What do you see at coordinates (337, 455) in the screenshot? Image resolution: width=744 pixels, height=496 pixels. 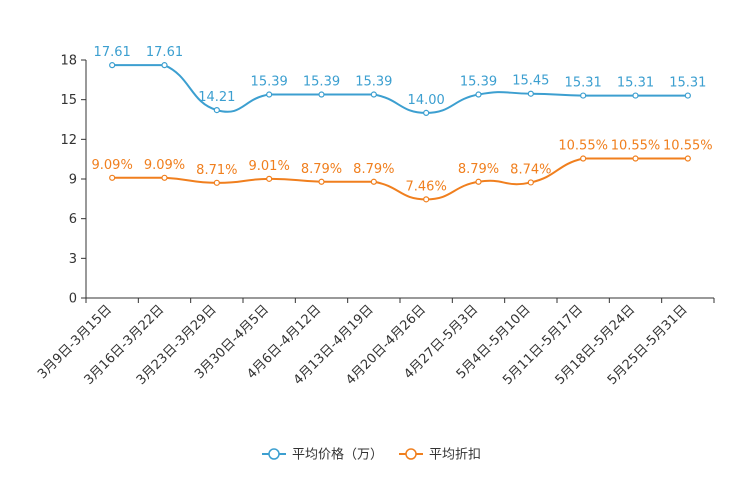 I see `legend-label: 平均价格（万）` at bounding box center [337, 455].